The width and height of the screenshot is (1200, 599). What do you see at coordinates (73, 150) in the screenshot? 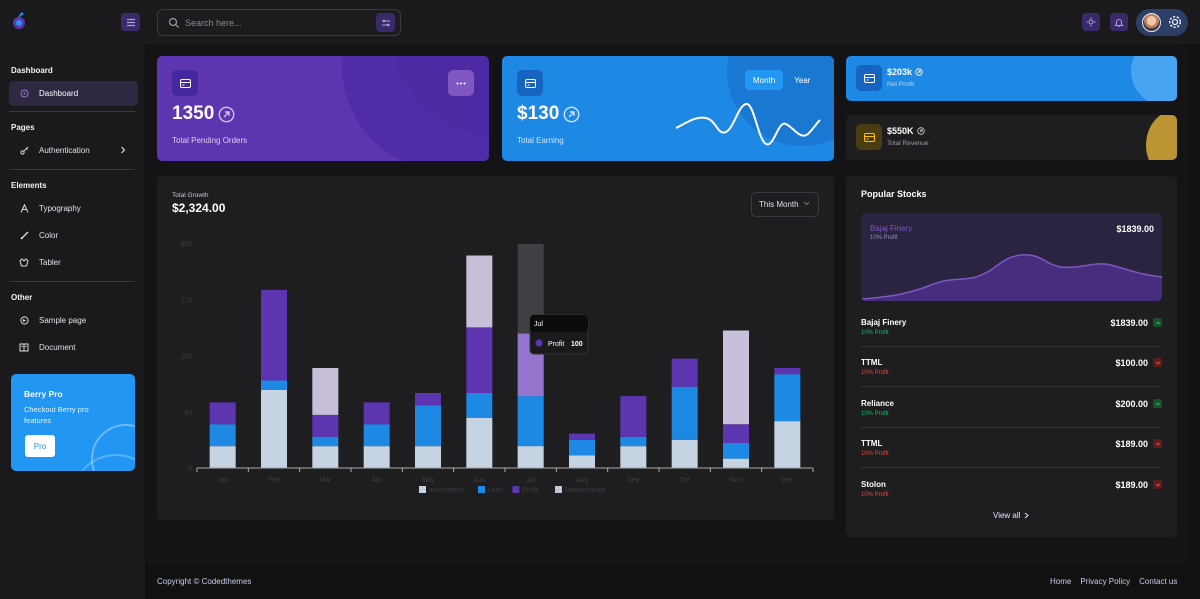
I see `sidebar-item-authentication: Authentication` at bounding box center [73, 150].